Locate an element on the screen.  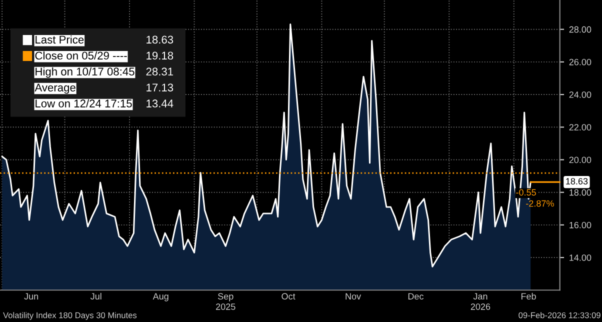
y-tick-label: 28.00 is located at coordinates (580, 29).